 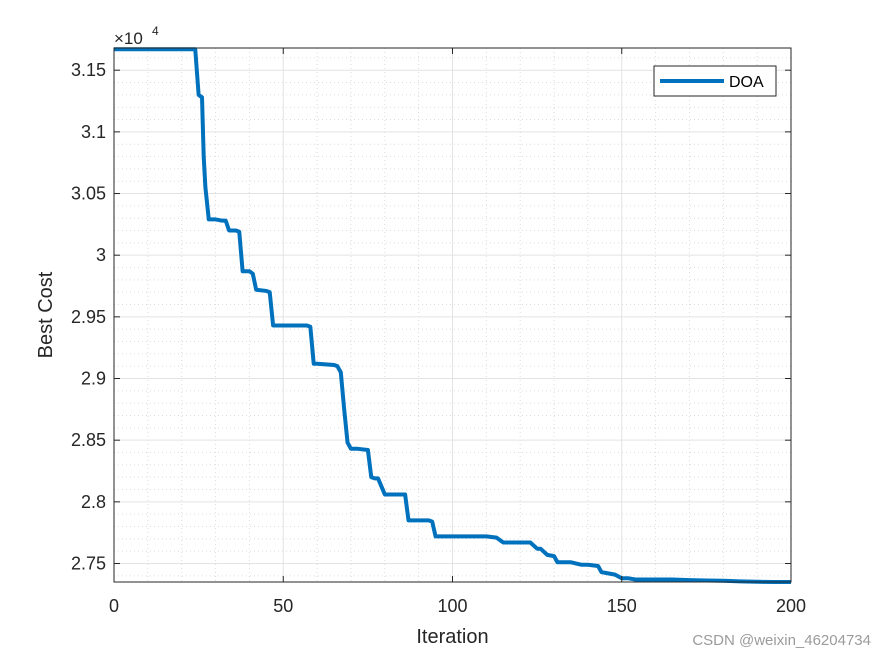 I want to click on x-axis-label: Iteration, so click(x=452, y=637).